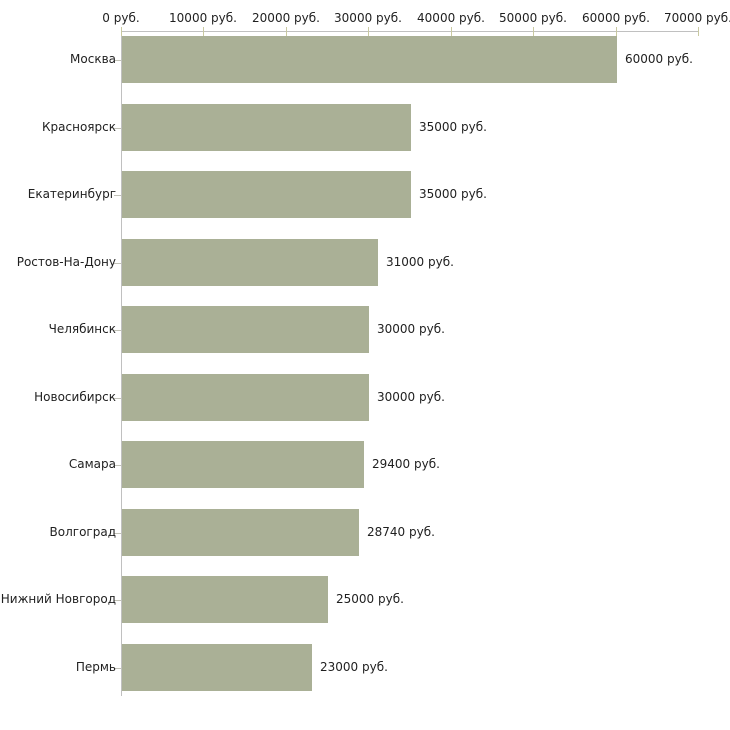  What do you see at coordinates (533, 18) in the screenshot?
I see `x-tick-label: 50000 руб.` at bounding box center [533, 18].